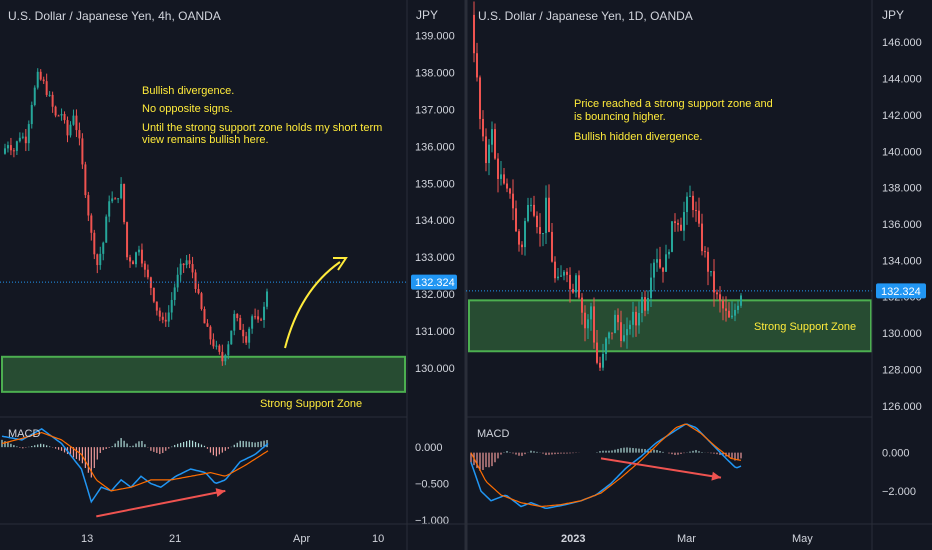 Image resolution: width=932 pixels, height=550 pixels. I want to click on price-tick-label: 136.000, so click(902, 225).